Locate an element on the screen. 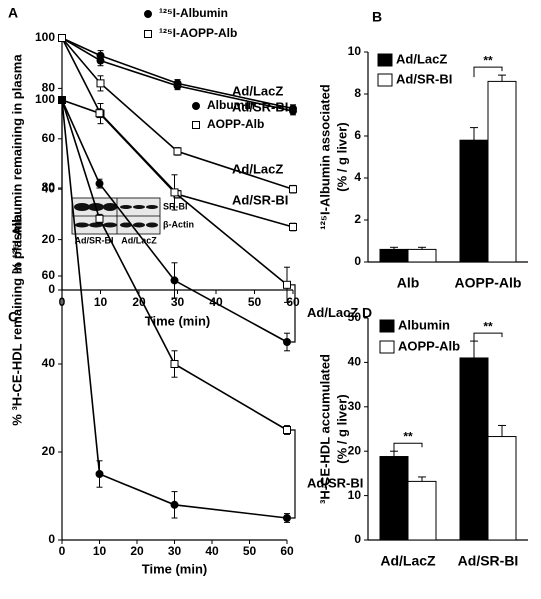 The width and height of the screenshot is (541, 599). x-tick-label: 60 is located at coordinates (293, 302).